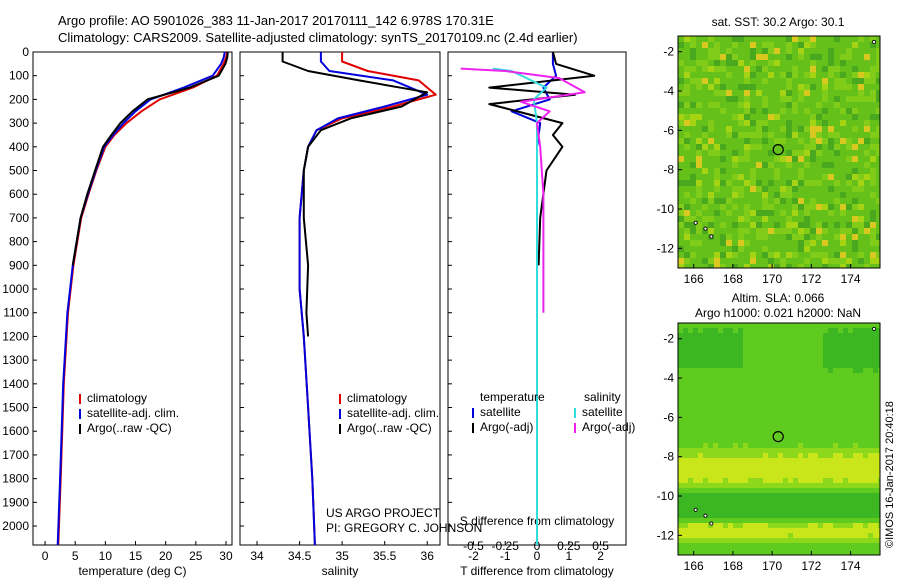 The image size is (900, 580). Describe the element at coordinates (16, 313) in the screenshot. I see `y-tick-label: 1100` at that location.